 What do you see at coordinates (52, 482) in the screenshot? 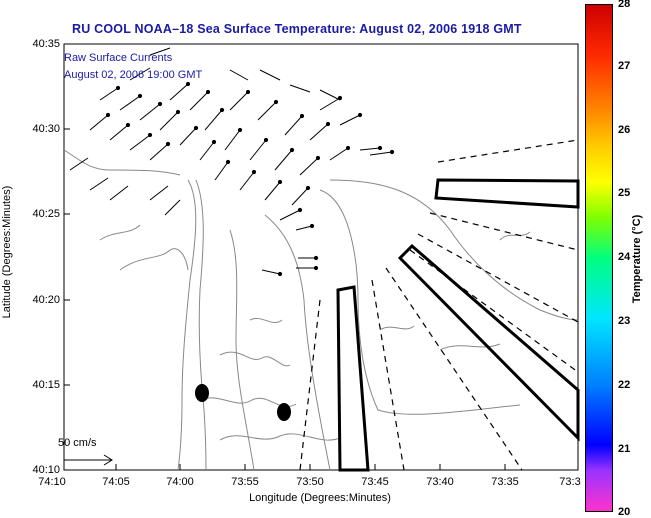
I see `x-tick-label: 74:10` at bounding box center [52, 482].